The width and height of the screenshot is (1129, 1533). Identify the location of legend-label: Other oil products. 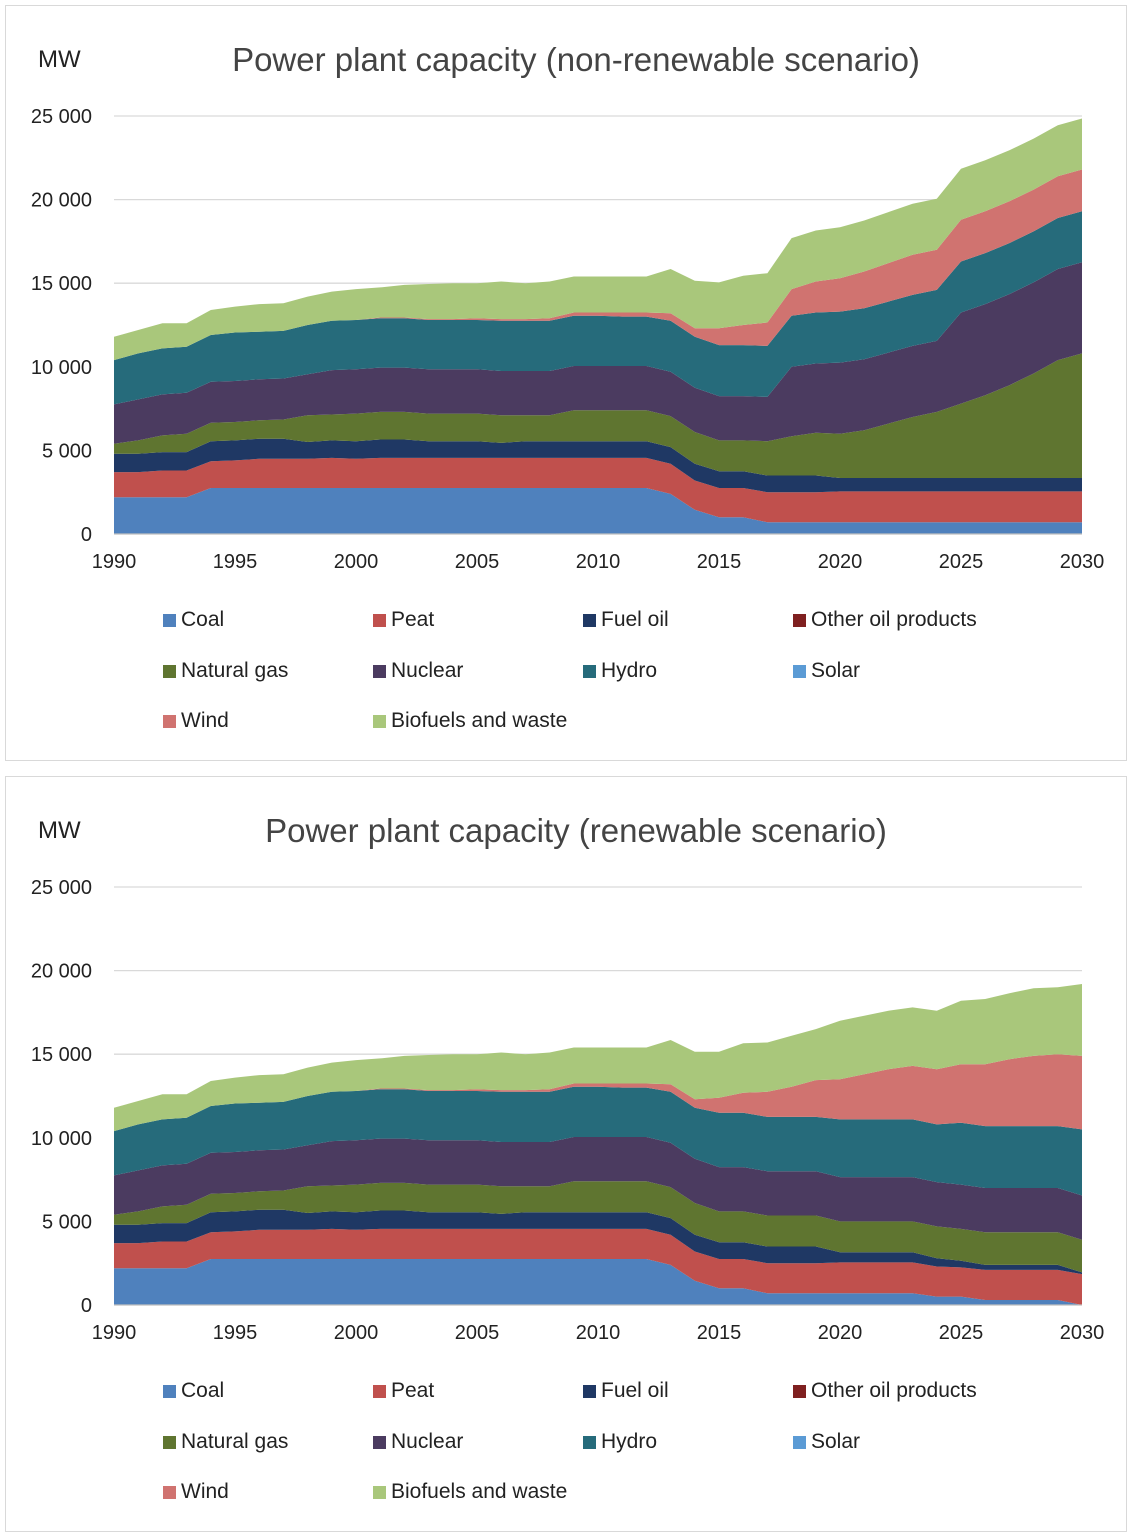
(894, 1390).